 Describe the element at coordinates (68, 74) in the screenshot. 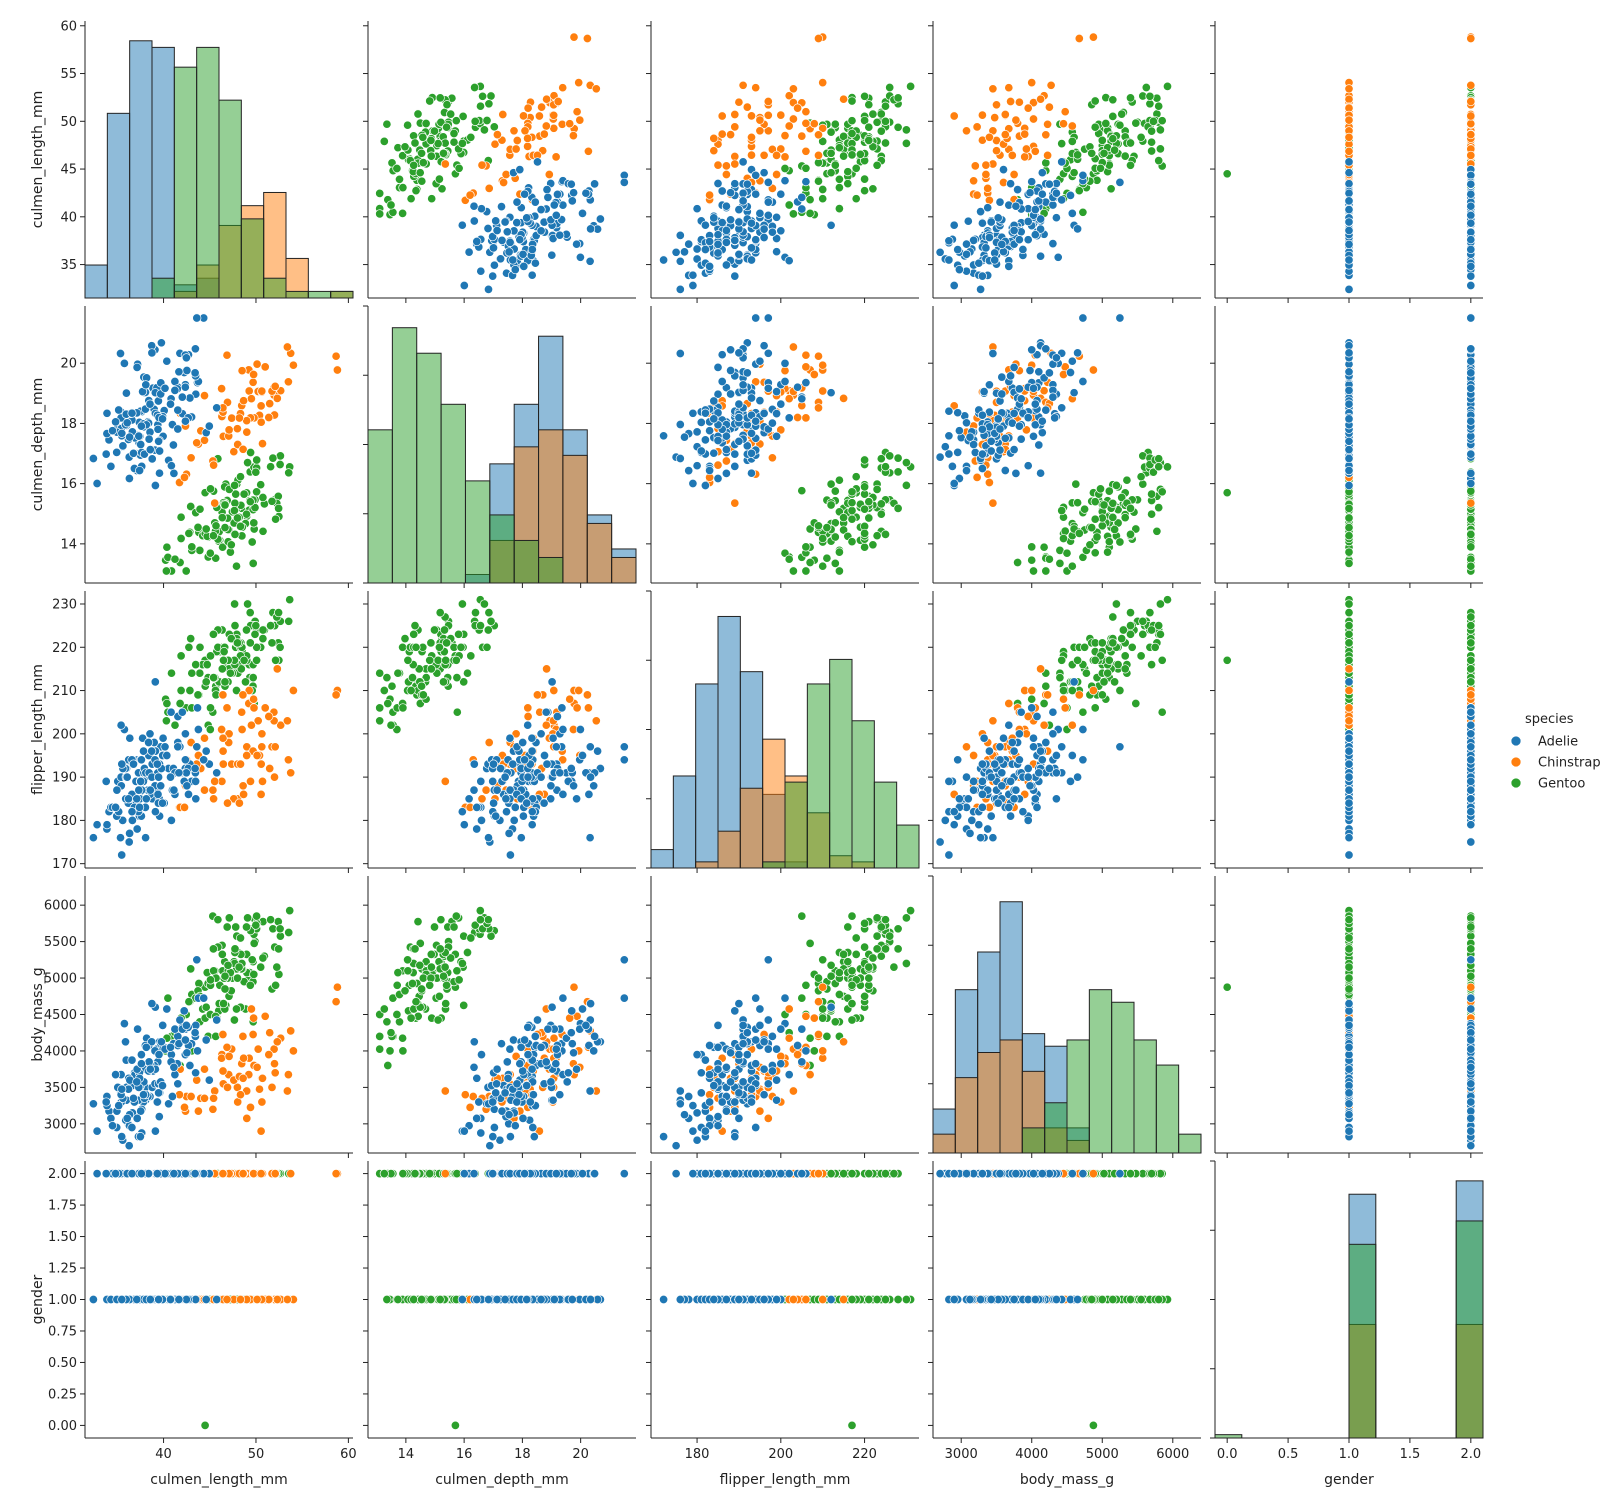

I see `y-tick-label: 55` at that location.